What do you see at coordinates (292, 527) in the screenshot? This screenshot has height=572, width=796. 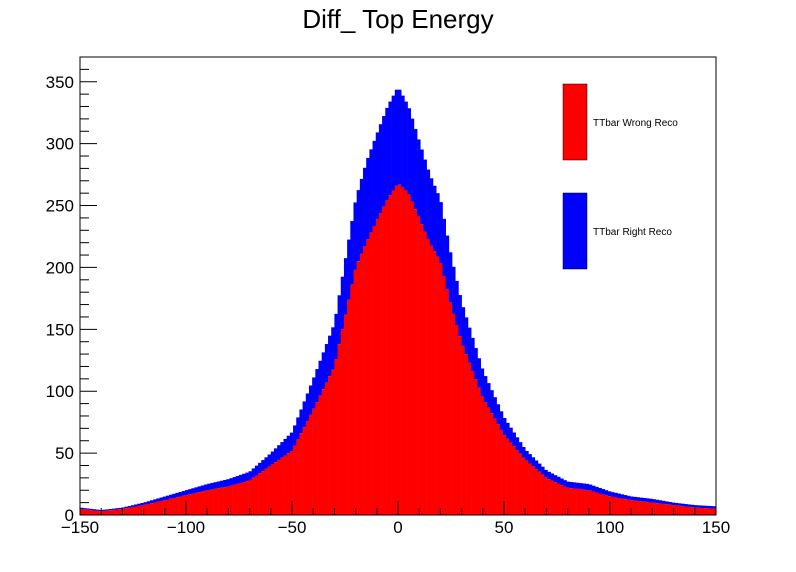 I see `x-tick-label: −50` at bounding box center [292, 527].